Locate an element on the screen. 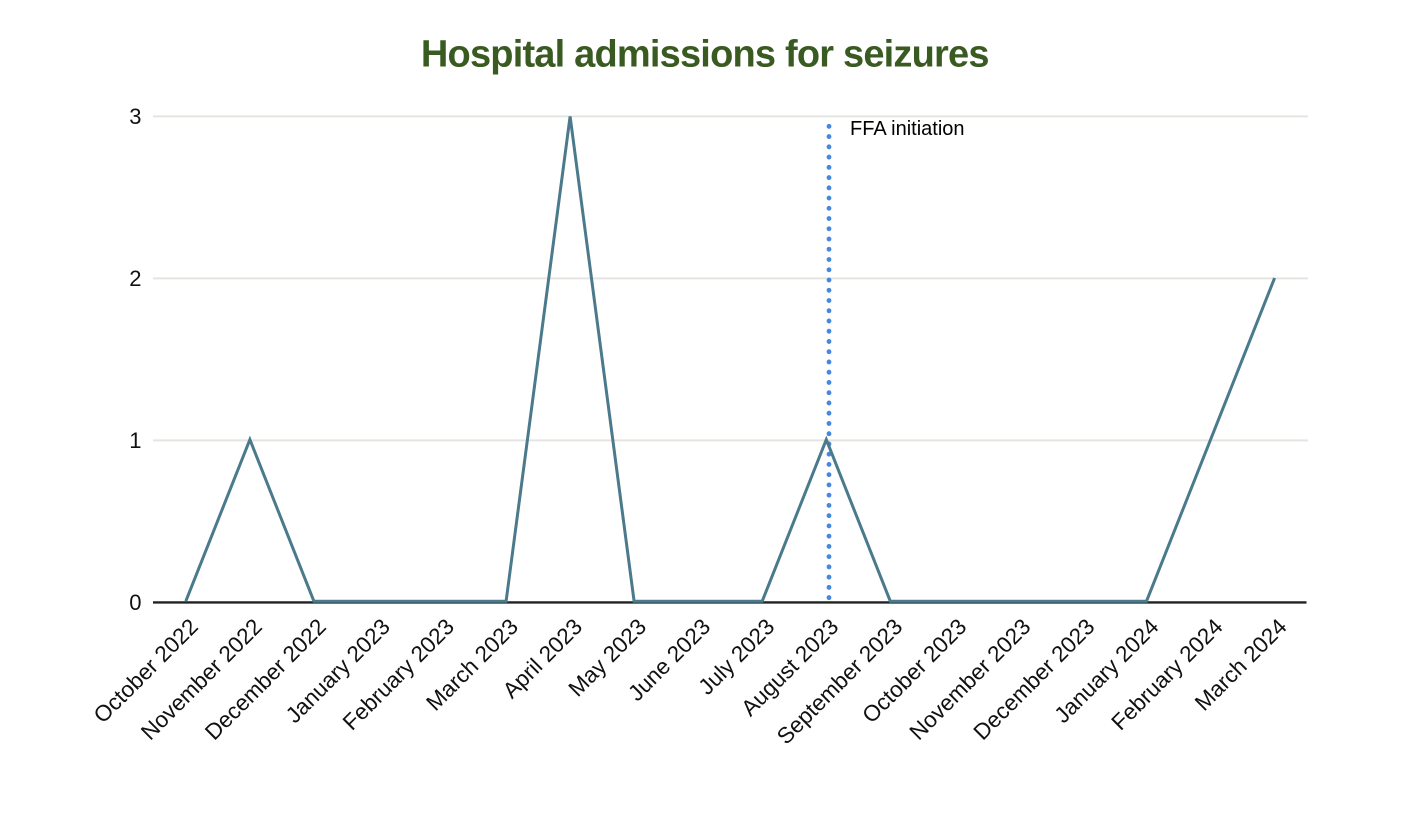  svg-text: 0 is located at coordinates (135, 602).